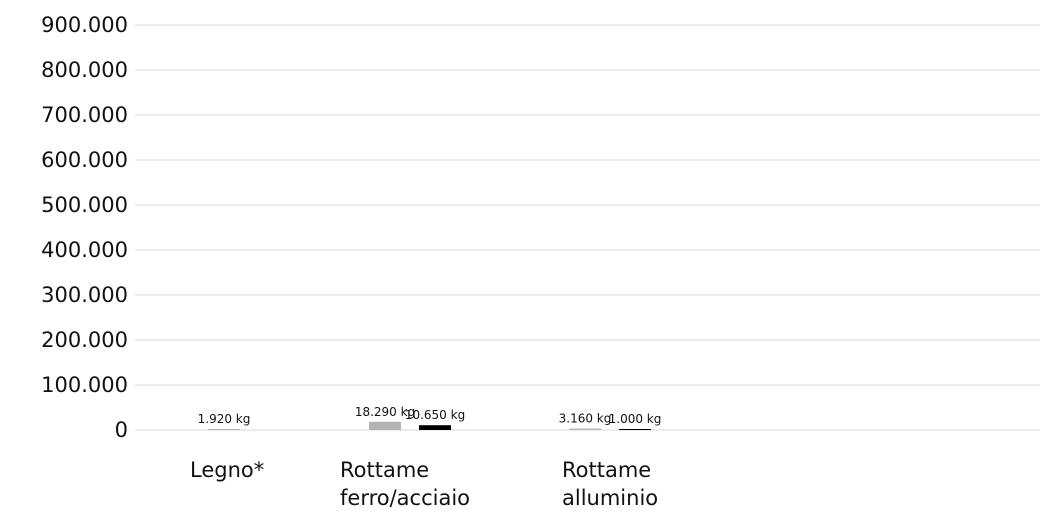 This screenshot has width=1057, height=511. What do you see at coordinates (610, 484) in the screenshot?
I see `category-label: Rottame alluminio` at bounding box center [610, 484].